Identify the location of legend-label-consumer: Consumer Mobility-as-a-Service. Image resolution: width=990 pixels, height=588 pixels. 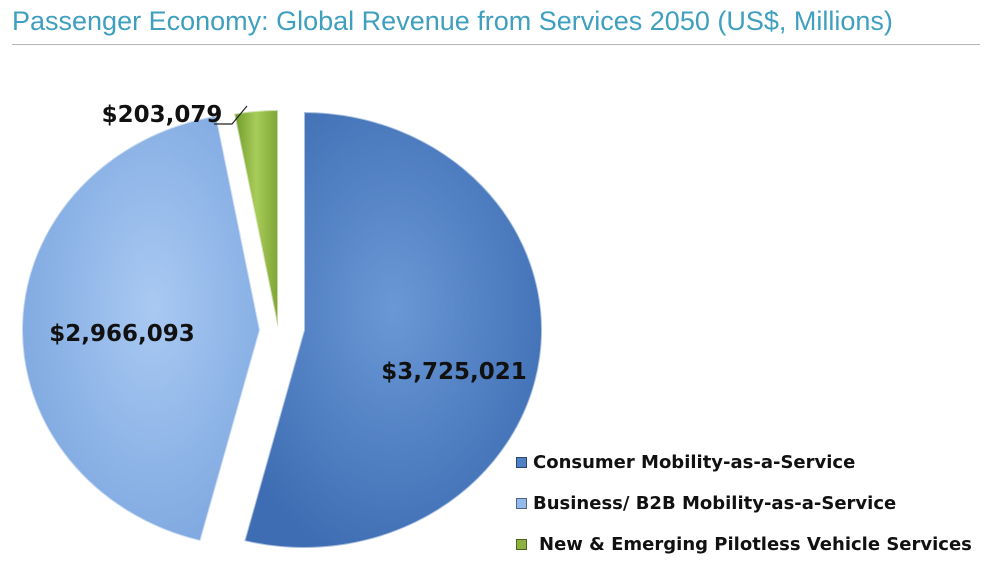
(694, 462).